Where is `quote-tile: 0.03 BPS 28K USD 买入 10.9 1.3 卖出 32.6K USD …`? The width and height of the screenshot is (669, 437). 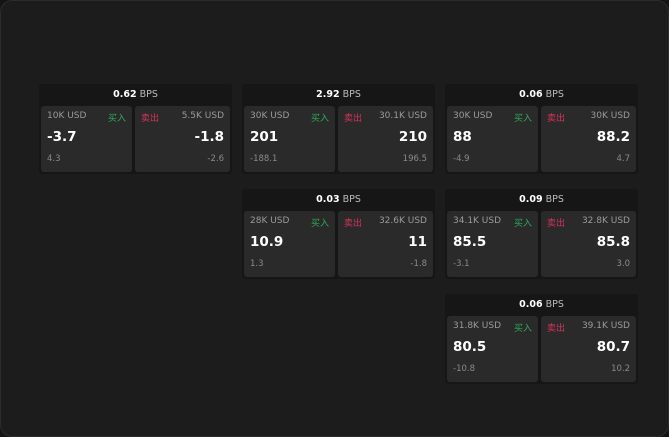 quote-tile: 0.03 BPS 28K USD 买入 10.9 1.3 卖出 32.6K USD … is located at coordinates (338, 234).